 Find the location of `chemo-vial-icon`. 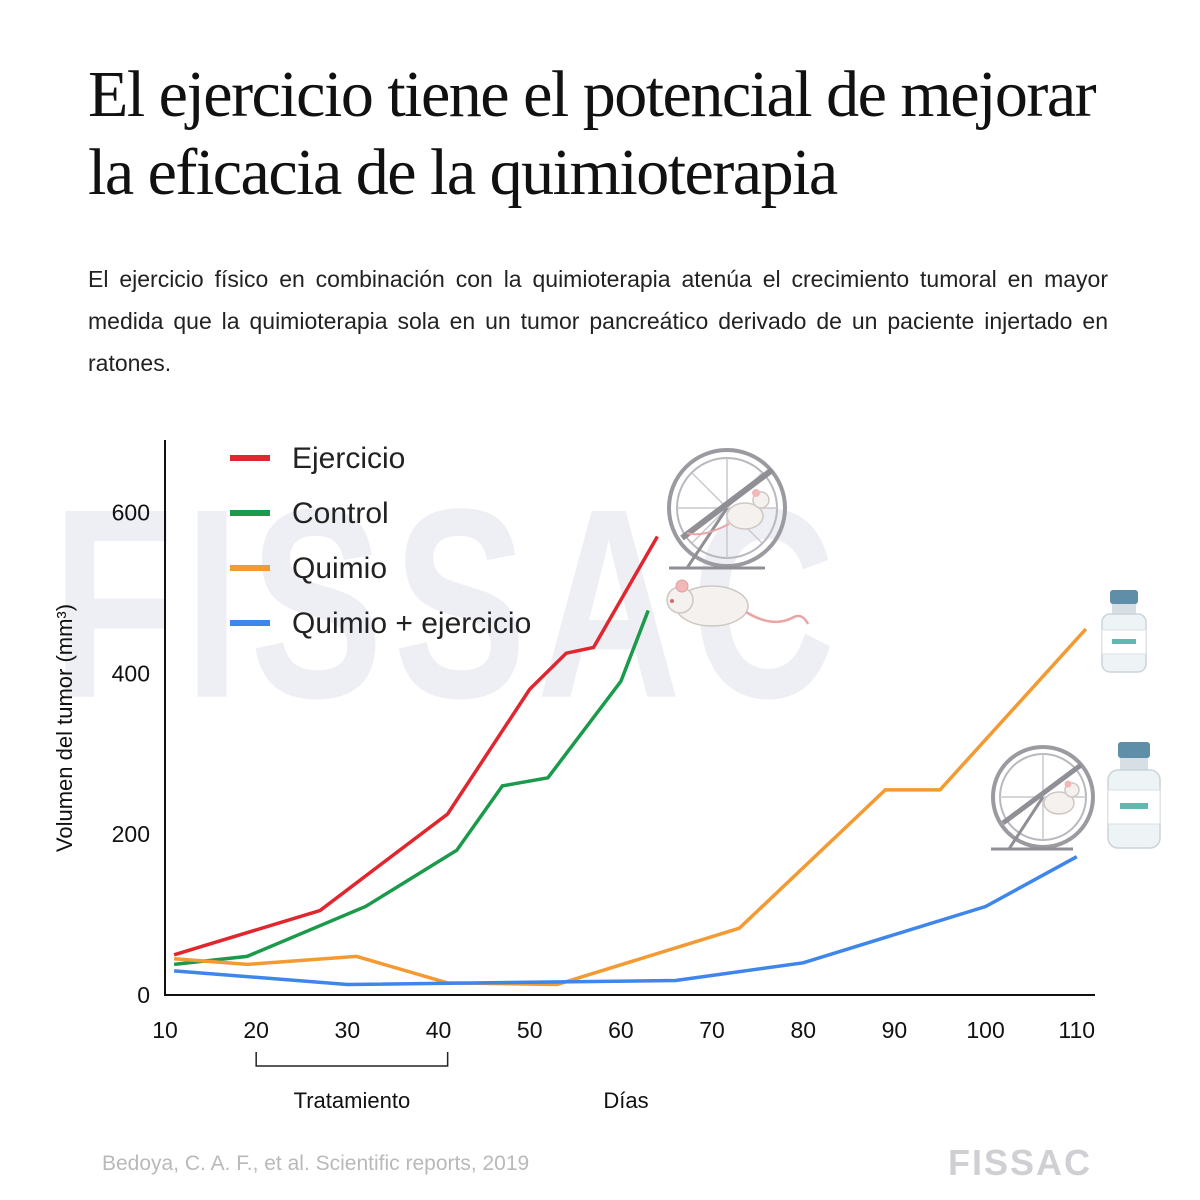

chemo-vial-icon is located at coordinates (1124, 631).